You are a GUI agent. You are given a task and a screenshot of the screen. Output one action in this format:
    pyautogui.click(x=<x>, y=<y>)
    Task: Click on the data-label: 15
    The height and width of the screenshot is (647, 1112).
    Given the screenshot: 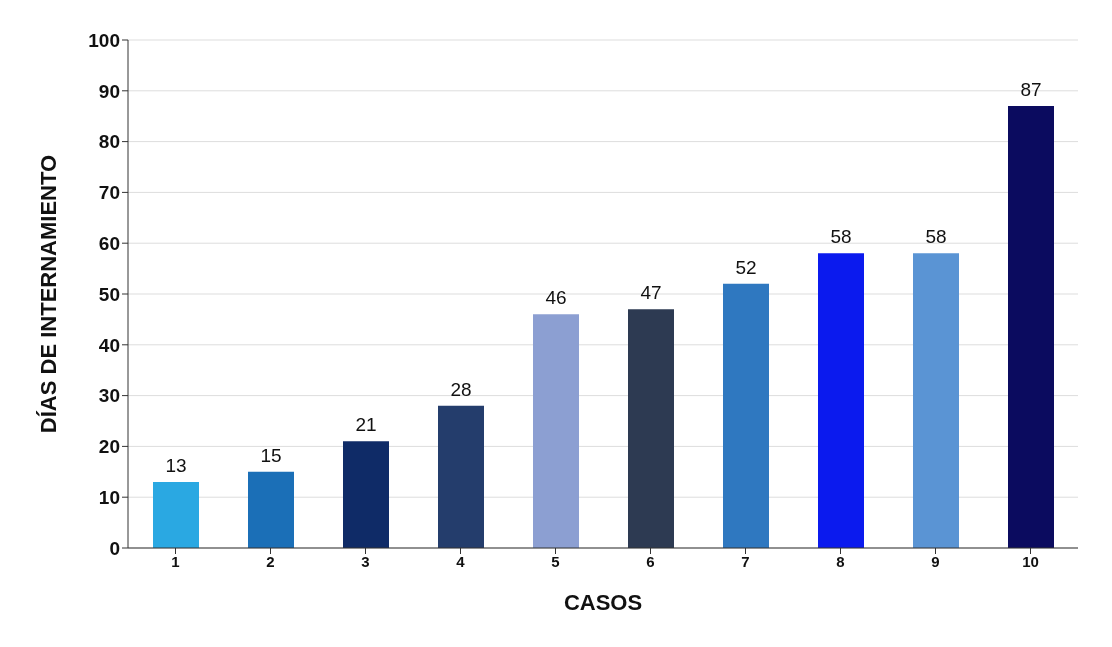 What is the action you would take?
    pyautogui.click(x=271, y=455)
    